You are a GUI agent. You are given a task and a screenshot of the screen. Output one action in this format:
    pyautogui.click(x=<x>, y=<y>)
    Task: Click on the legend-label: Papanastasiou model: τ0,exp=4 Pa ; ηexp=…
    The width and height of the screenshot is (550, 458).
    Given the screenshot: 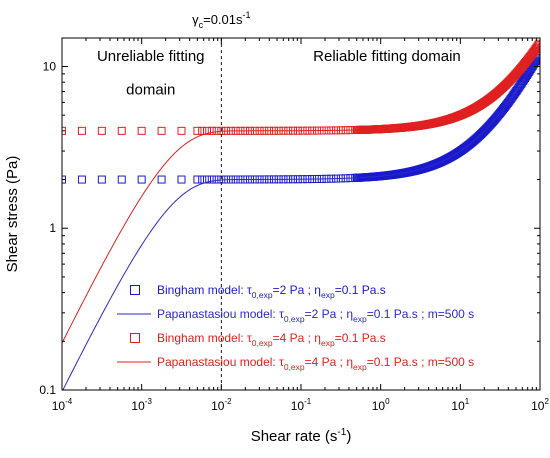 What is the action you would take?
    pyautogui.click(x=315, y=363)
    